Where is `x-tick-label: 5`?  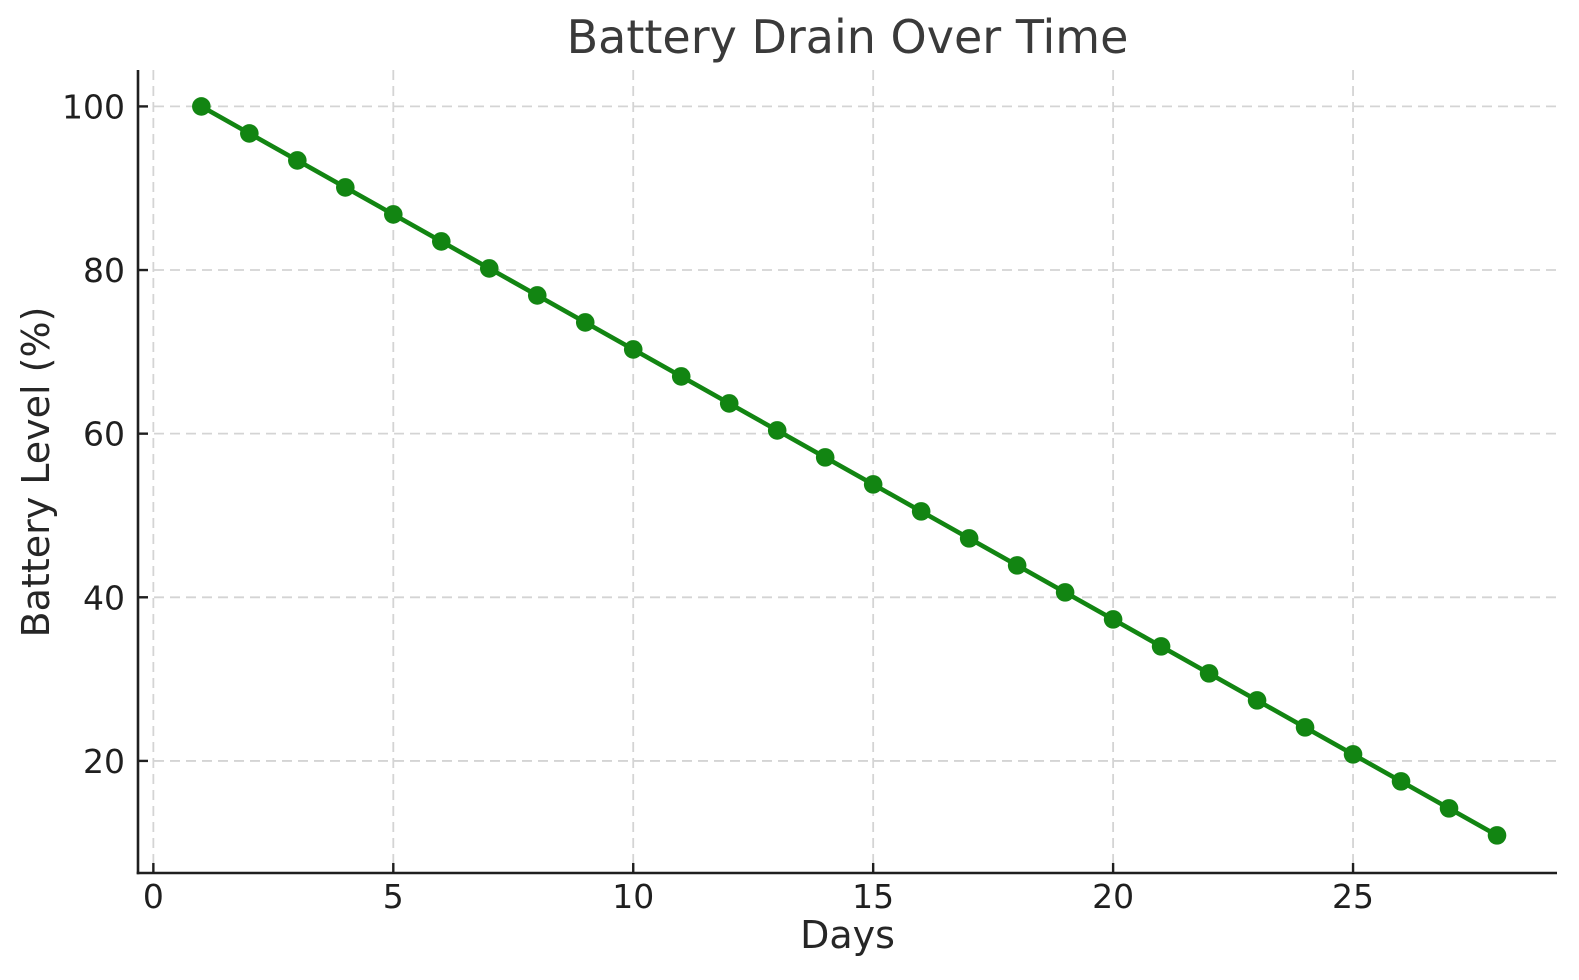 x-tick-label: 5 is located at coordinates (393, 896).